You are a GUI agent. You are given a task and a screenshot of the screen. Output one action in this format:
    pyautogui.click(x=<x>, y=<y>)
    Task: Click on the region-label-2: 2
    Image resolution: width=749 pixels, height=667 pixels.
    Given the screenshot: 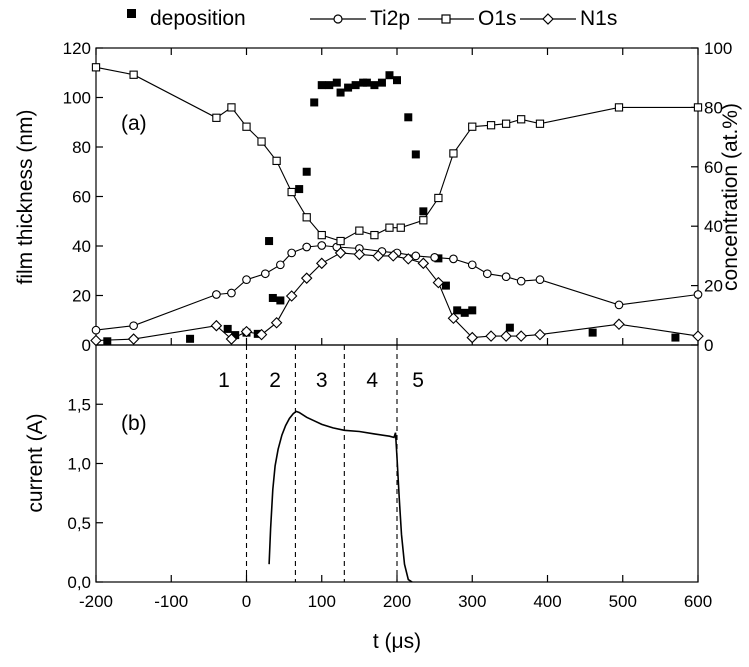 What is the action you would take?
    pyautogui.click(x=275, y=380)
    